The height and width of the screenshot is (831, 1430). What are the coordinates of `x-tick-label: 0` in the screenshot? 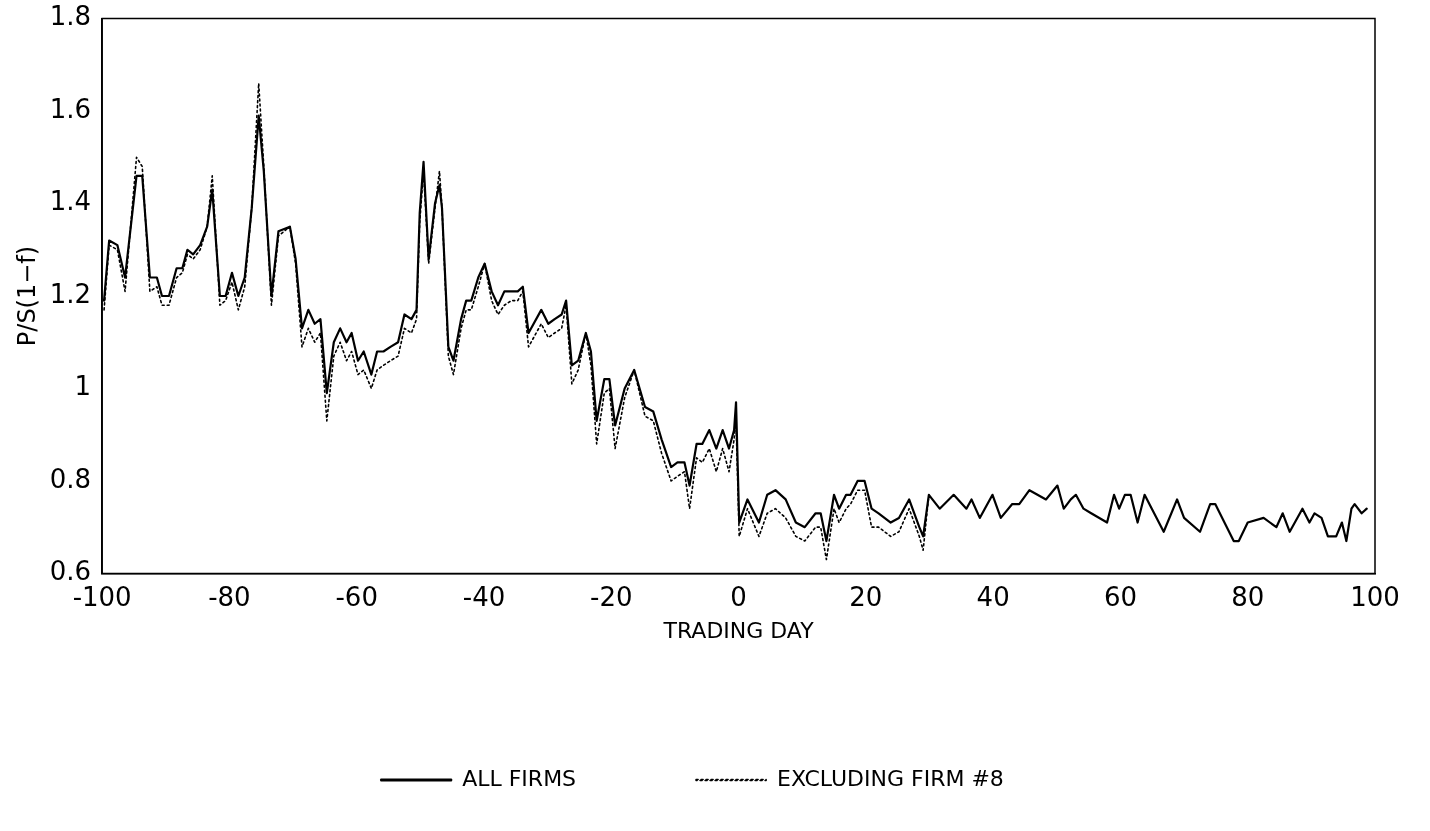 It's located at (738, 596).